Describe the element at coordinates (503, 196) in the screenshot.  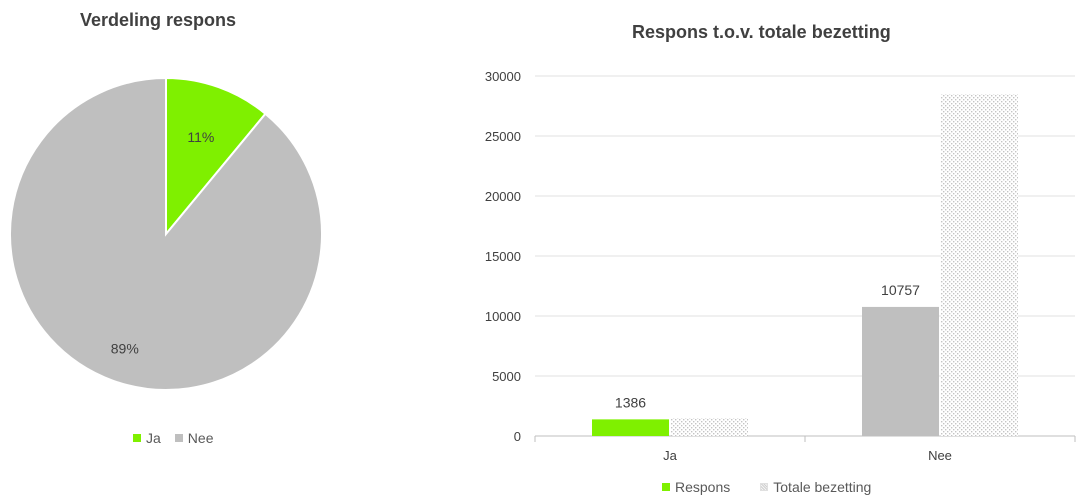
I see `y-tick-label: 20000` at that location.